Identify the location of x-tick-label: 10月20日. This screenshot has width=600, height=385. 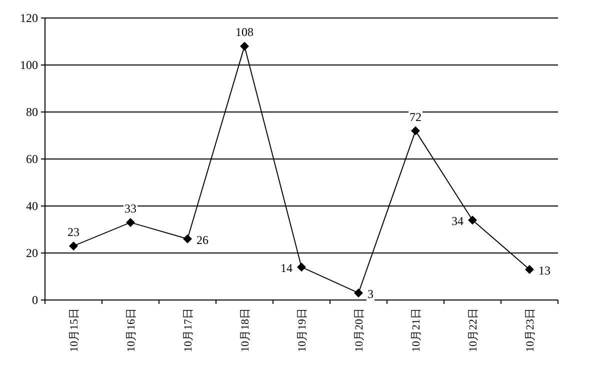
(360, 330).